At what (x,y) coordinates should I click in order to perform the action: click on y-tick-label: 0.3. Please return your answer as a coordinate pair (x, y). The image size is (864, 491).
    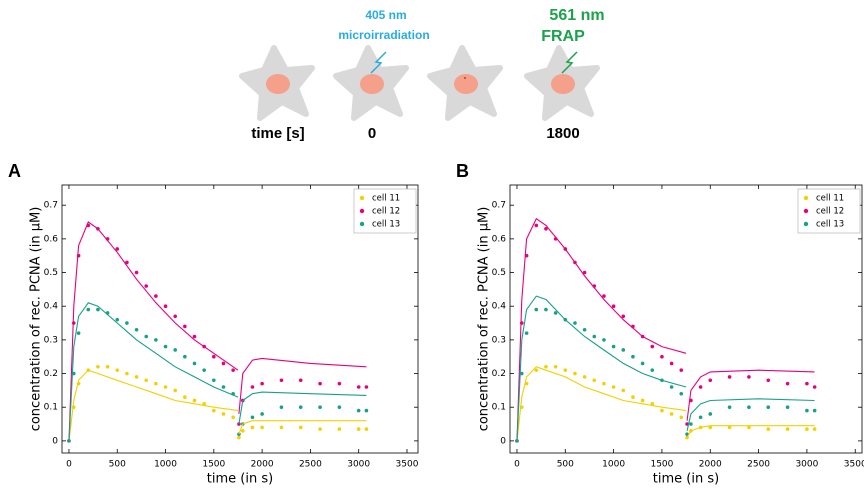
    Looking at the image, I should click on (499, 340).